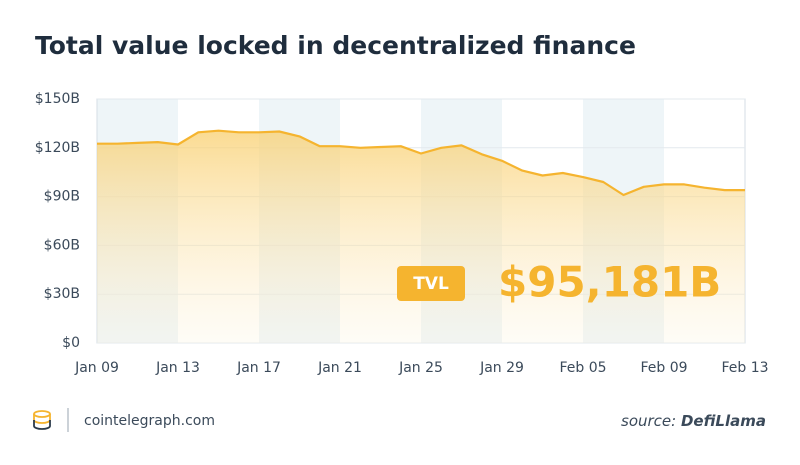 The width and height of the screenshot is (800, 465). I want to click on y-tick-label: $150B, so click(57, 99).